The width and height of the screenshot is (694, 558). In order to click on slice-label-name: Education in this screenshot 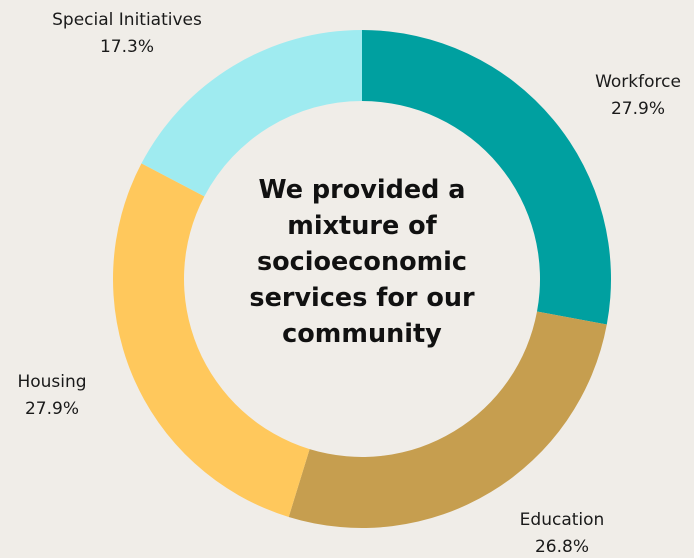, I will do `click(562, 520)`.